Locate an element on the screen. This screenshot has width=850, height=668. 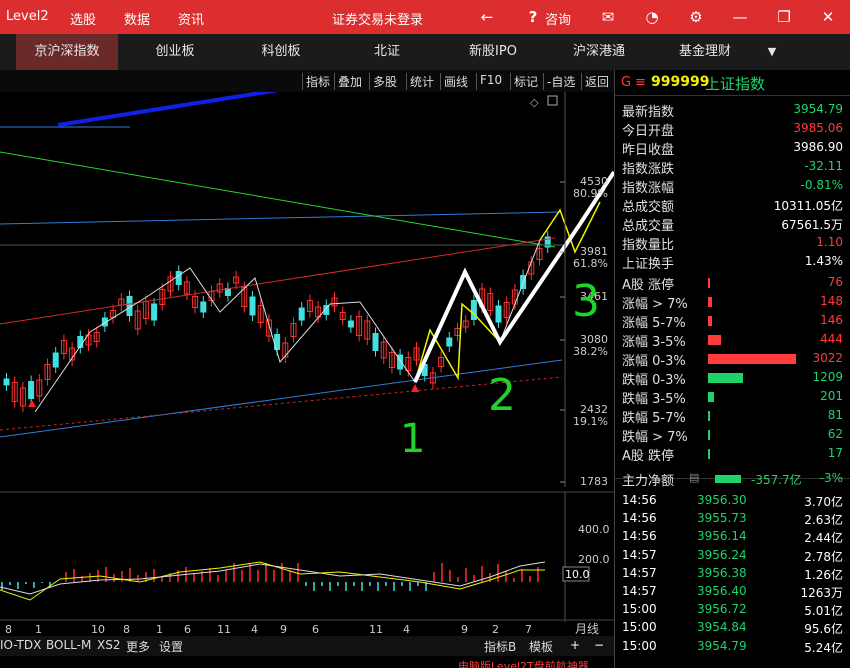
menu-xuangu: 选股 is located at coordinates (83, 20).